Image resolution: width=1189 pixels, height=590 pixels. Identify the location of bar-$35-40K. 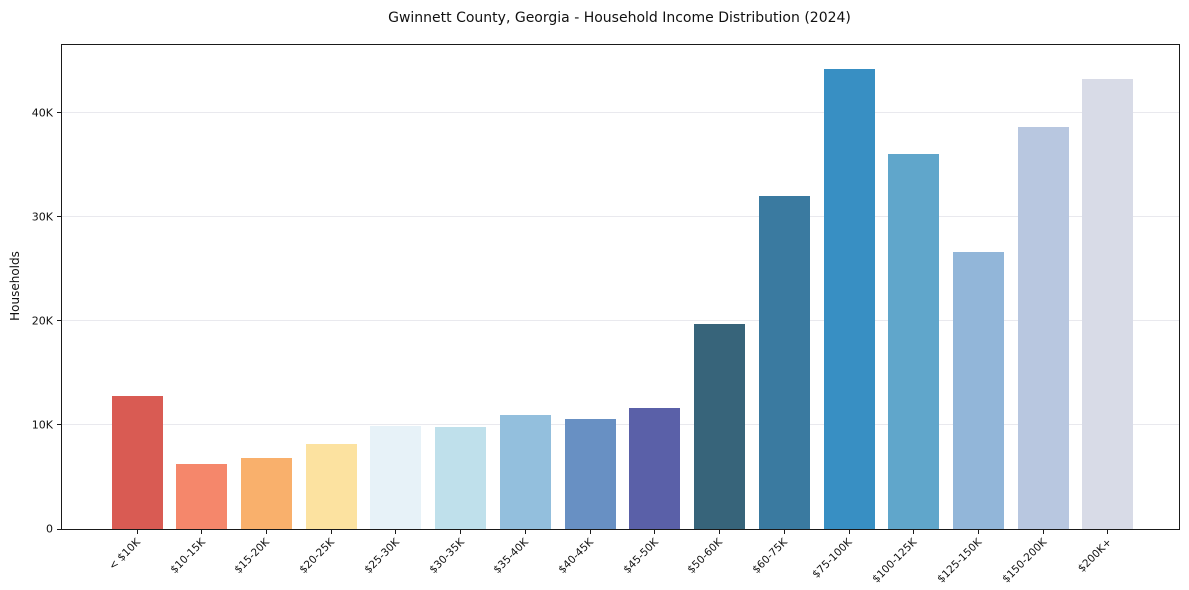
(525, 471).